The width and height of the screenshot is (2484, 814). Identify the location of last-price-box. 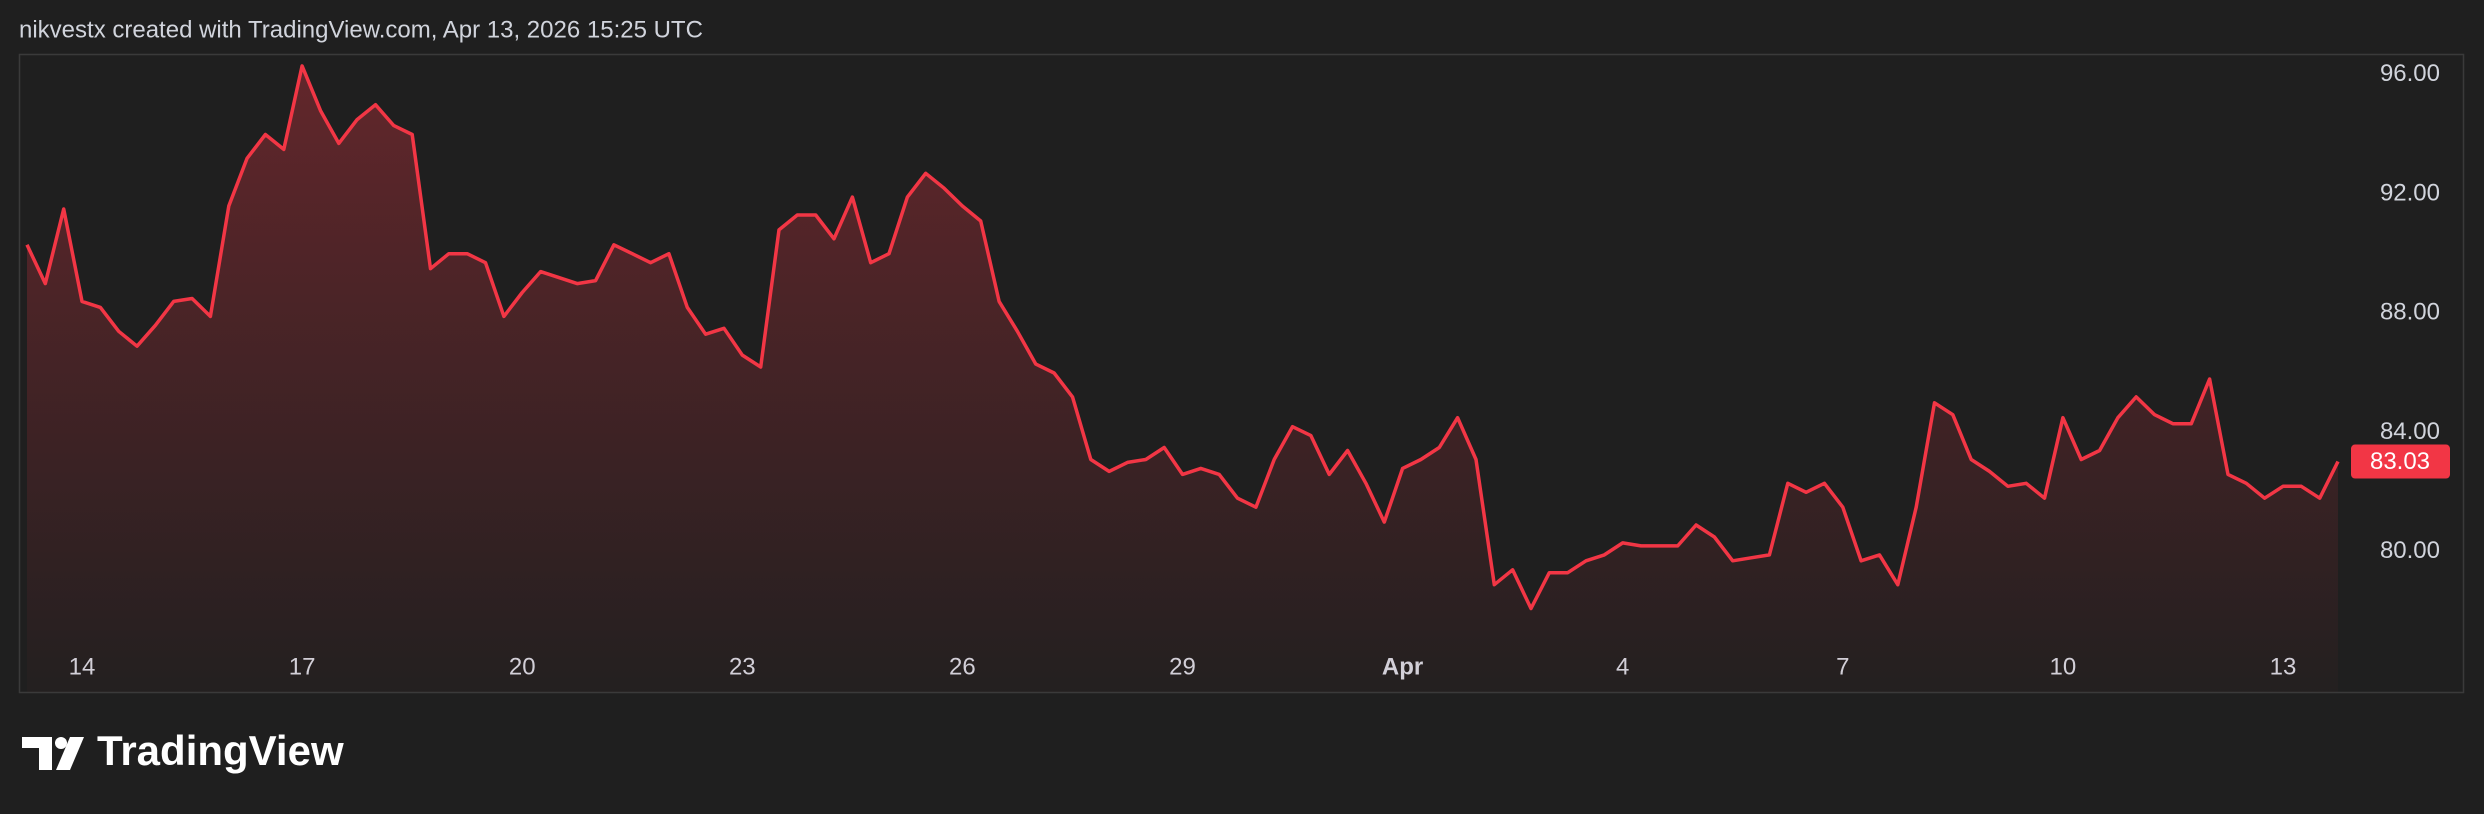
(2400, 461).